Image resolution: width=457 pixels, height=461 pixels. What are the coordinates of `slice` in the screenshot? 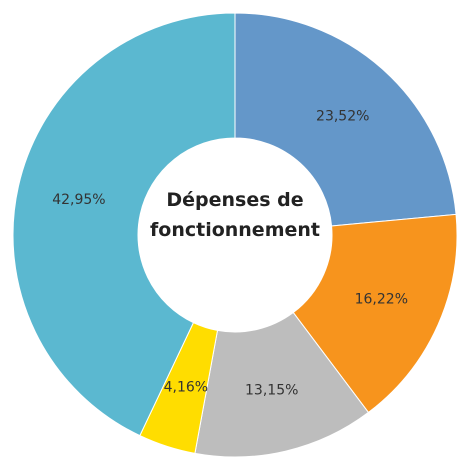 It's located at (282, 384).